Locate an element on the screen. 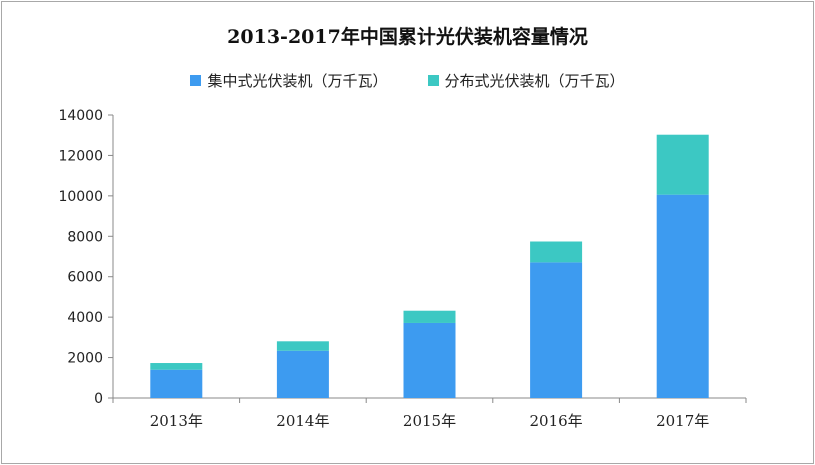 The width and height of the screenshot is (815, 465). chart-title: 2013-2017年中国累计光伏装机容量情况 is located at coordinates (407, 37).